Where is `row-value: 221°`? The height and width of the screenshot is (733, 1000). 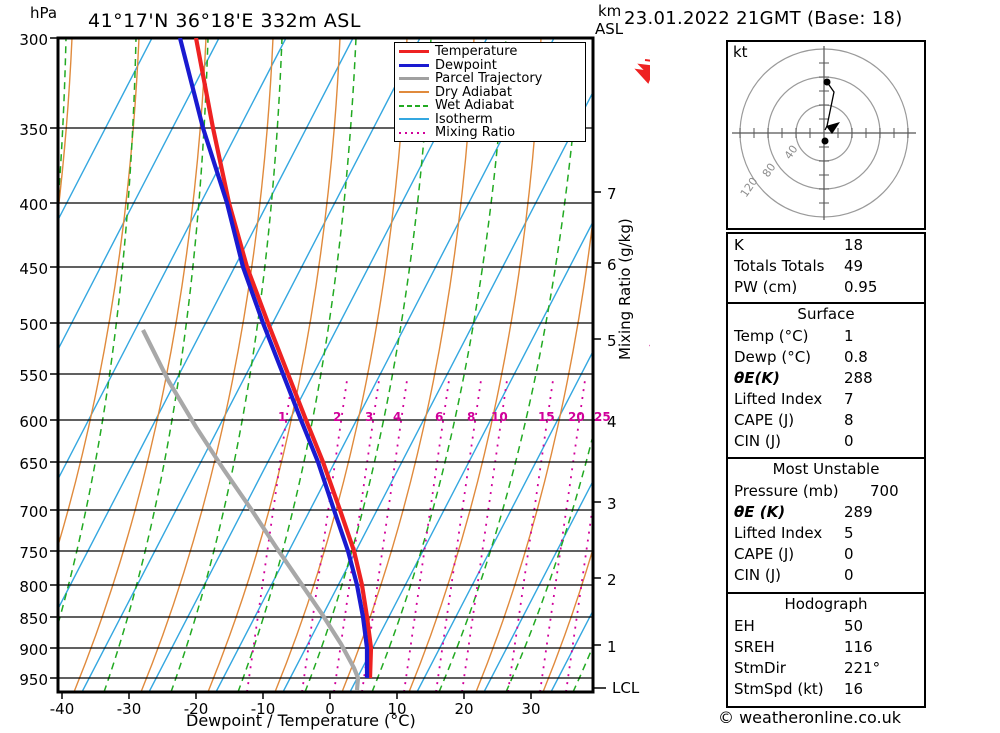 row-value: 221° is located at coordinates (862, 667).